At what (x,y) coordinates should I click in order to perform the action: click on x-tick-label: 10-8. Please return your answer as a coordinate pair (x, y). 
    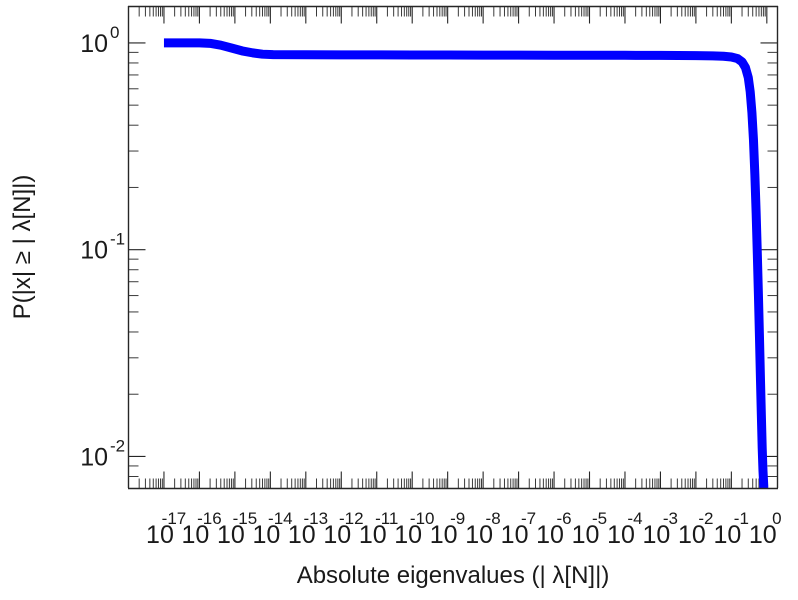
    Looking at the image, I should click on (482, 529).